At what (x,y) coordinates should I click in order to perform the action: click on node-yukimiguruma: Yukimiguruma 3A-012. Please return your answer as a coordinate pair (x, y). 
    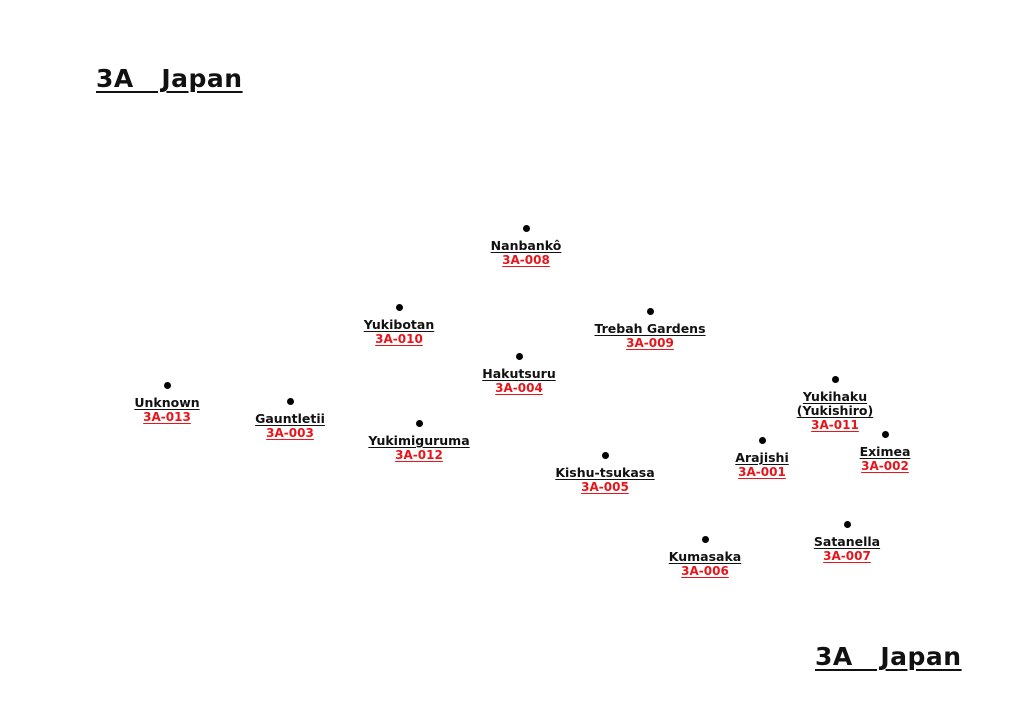
    Looking at the image, I should click on (419, 441).